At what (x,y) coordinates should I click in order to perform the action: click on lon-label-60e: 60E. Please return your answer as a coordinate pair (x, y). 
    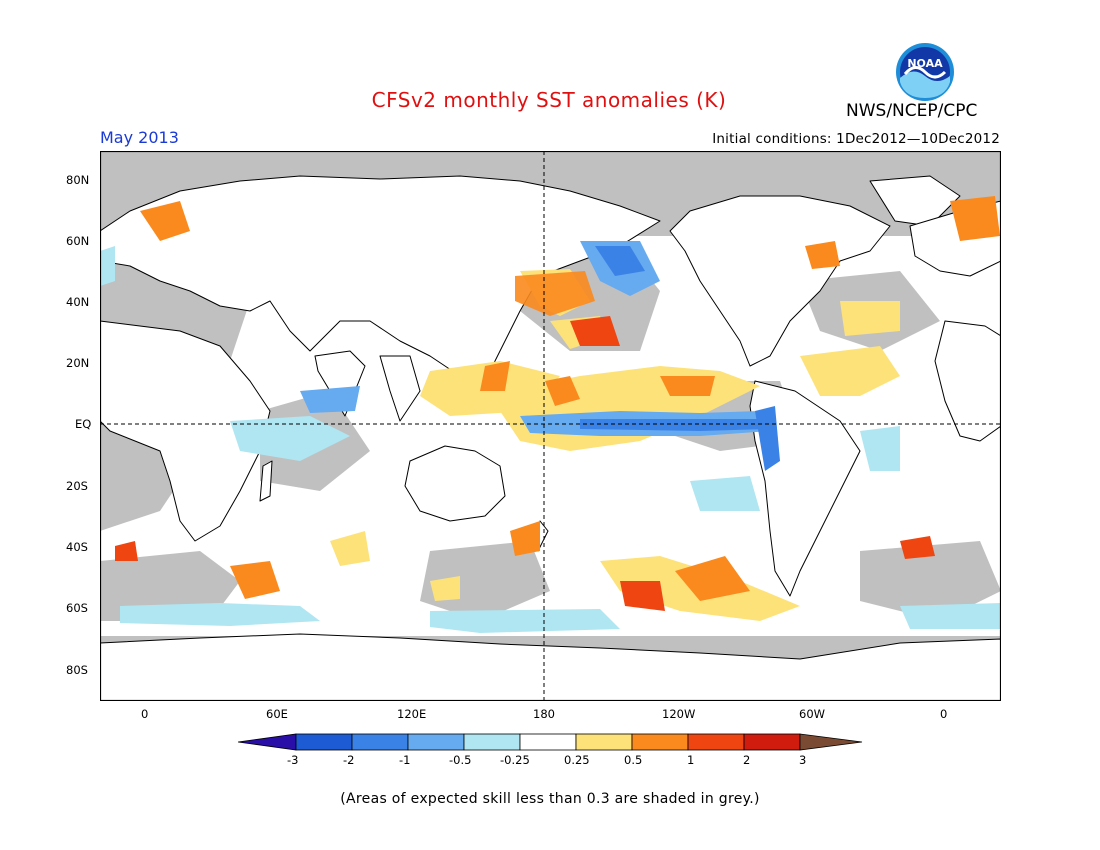
    Looking at the image, I should click on (277, 714).